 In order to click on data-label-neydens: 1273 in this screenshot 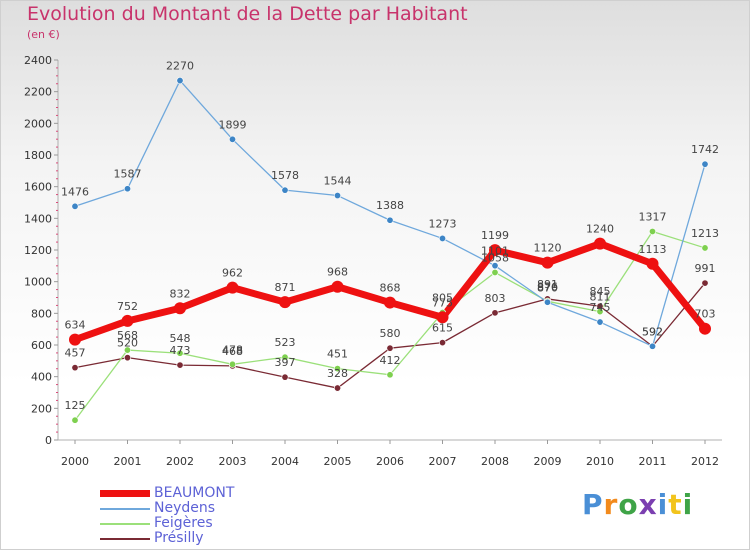, I will do `click(443, 223)`.